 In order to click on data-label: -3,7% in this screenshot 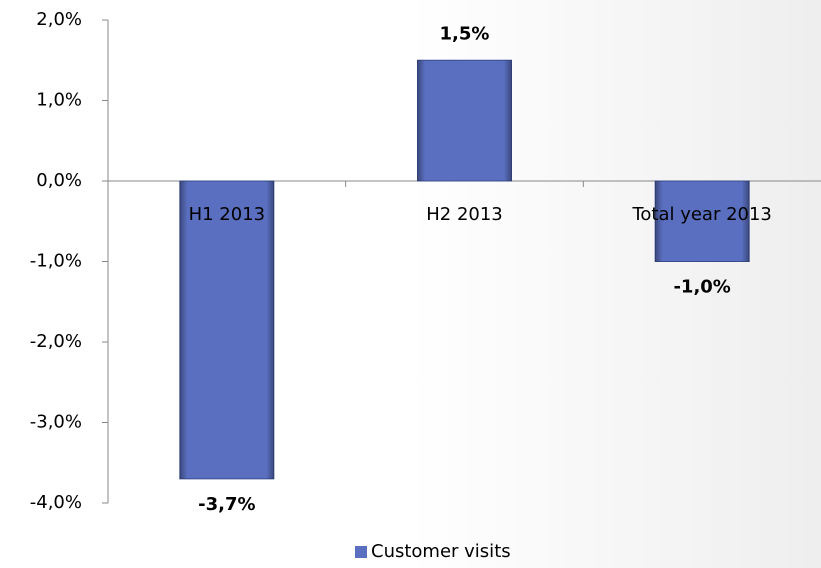, I will do `click(226, 504)`.